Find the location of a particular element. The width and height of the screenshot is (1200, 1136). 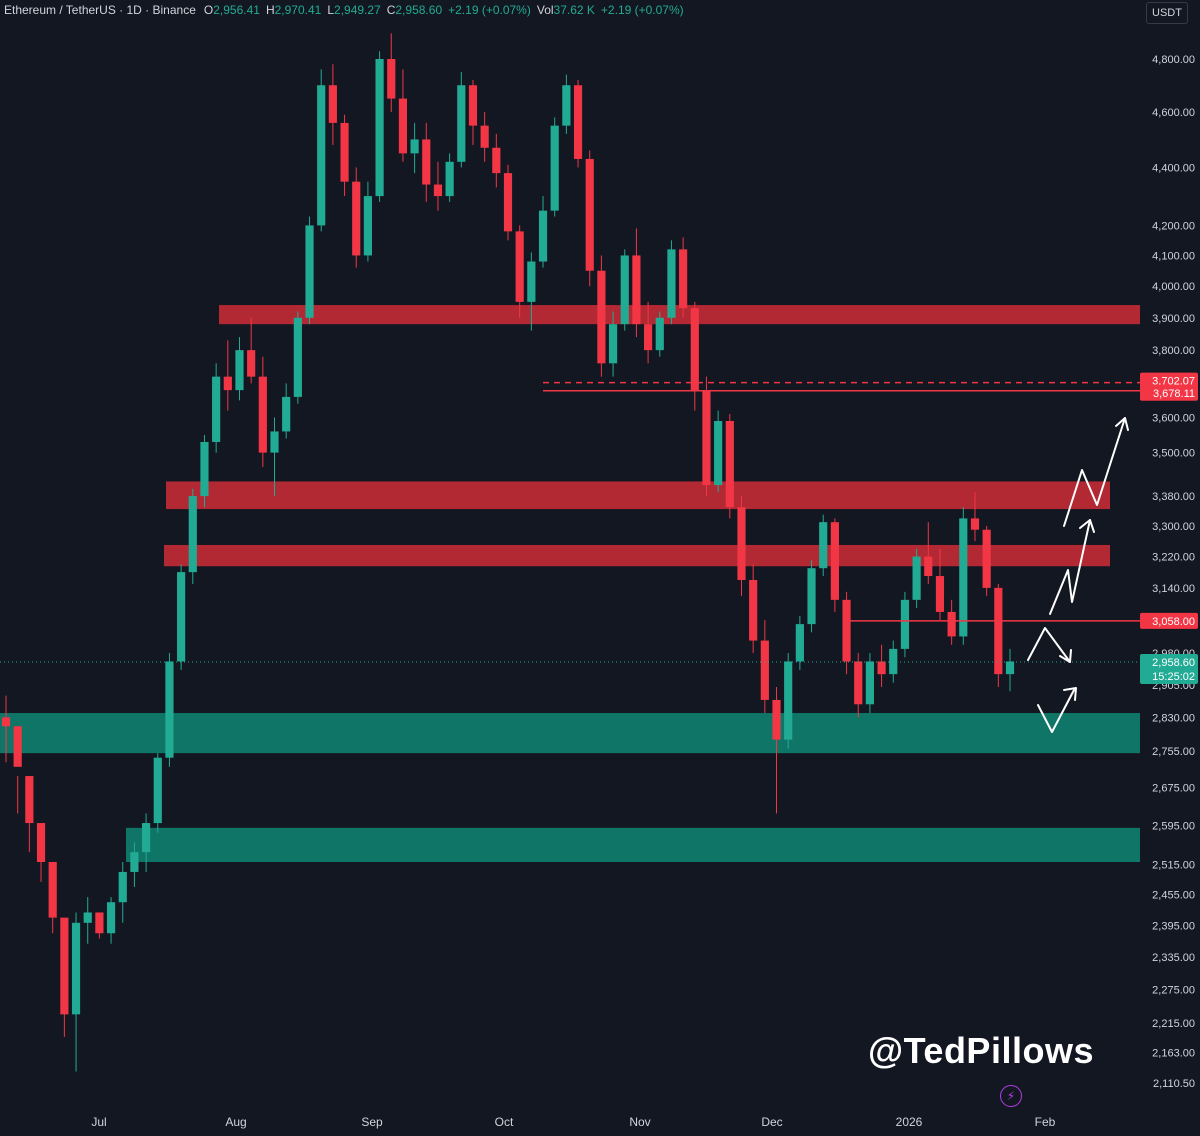

lightning-bolt-icon: ⚡ is located at coordinates (1011, 1096).